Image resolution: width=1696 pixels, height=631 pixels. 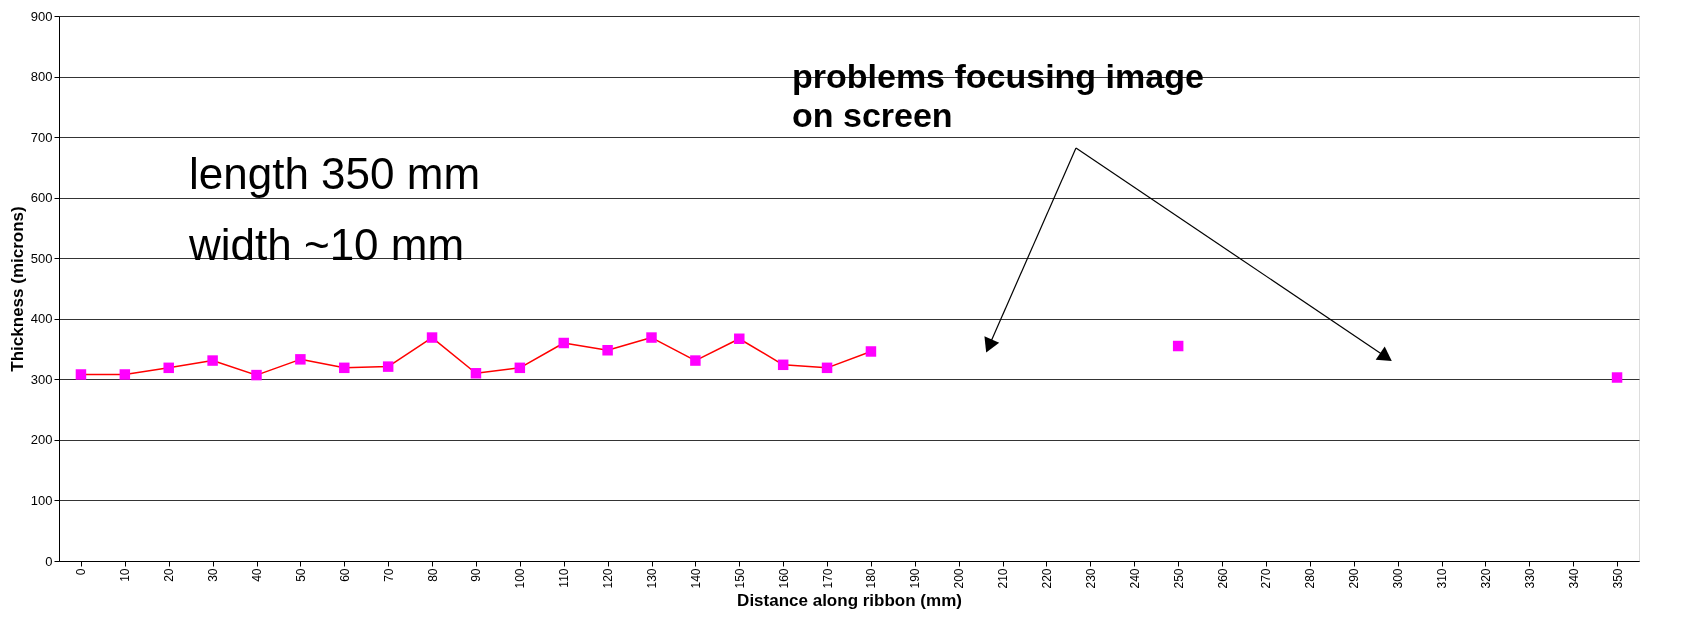 What do you see at coordinates (564, 578) in the screenshot?
I see `x-tick-label: 110` at bounding box center [564, 578].